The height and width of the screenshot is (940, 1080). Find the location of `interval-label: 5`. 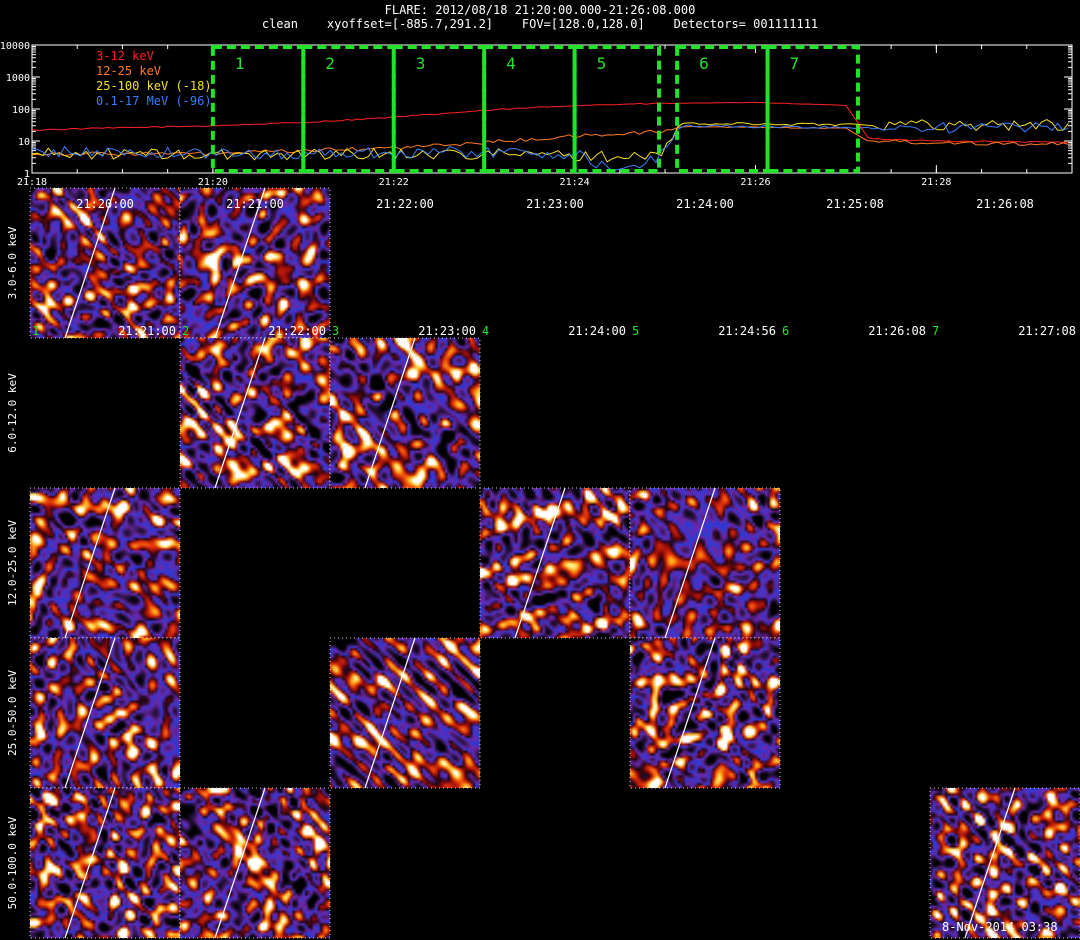

interval-label: 5 is located at coordinates (602, 63).